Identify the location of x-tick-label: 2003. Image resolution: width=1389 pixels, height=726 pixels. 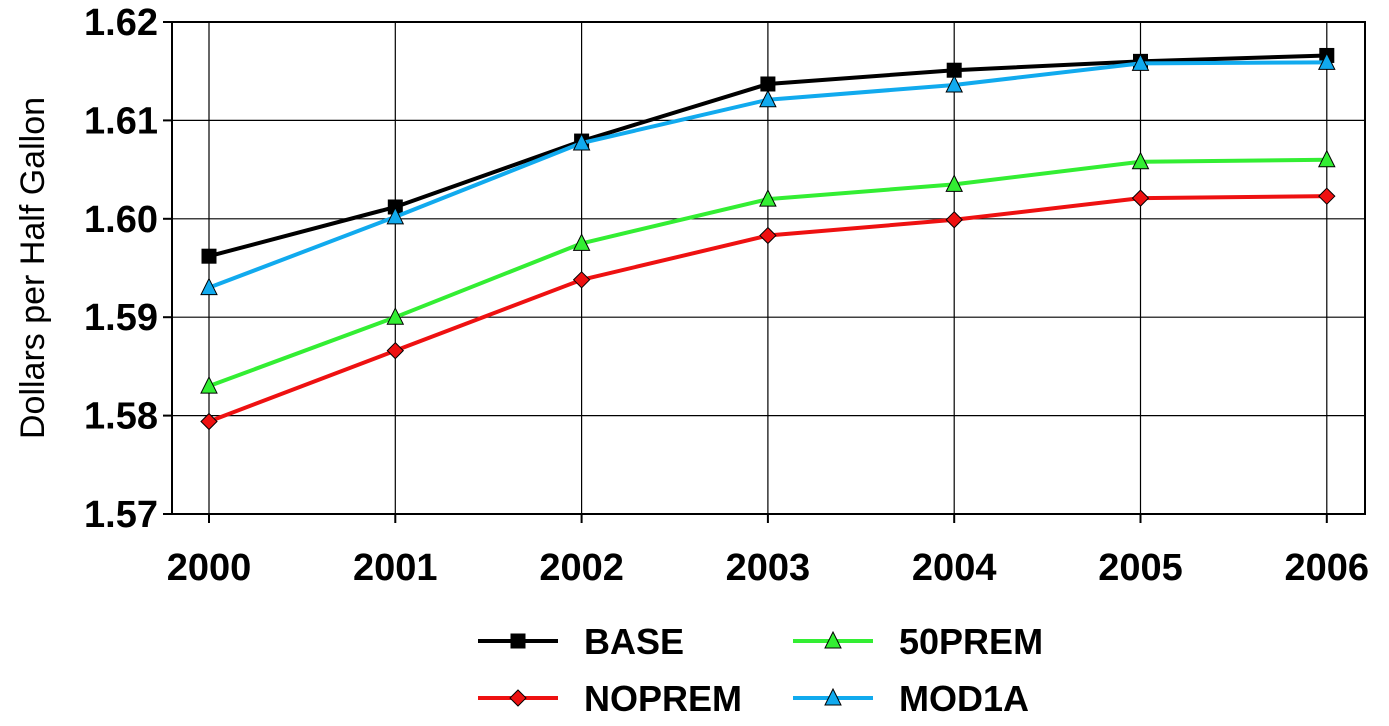
(768, 568).